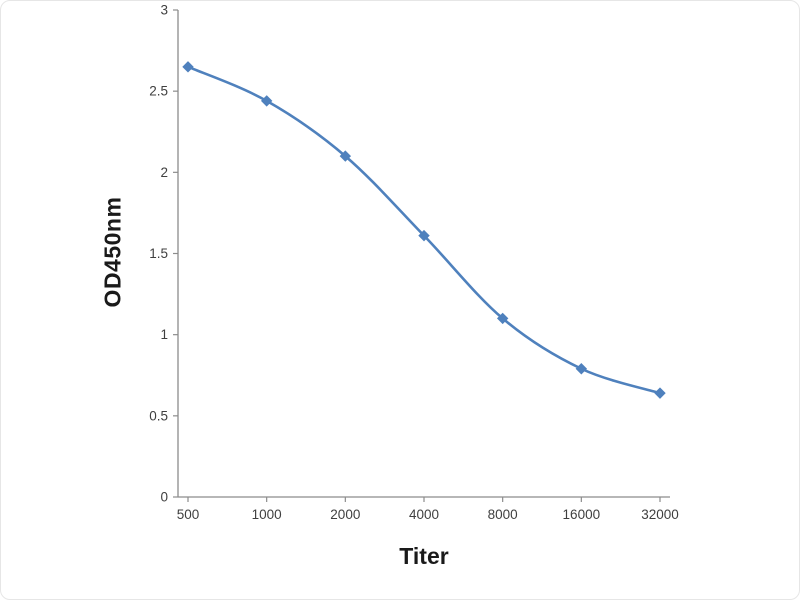 This screenshot has width=800, height=600. Describe the element at coordinates (424, 514) in the screenshot. I see `x-tick-label: 4000` at that location.